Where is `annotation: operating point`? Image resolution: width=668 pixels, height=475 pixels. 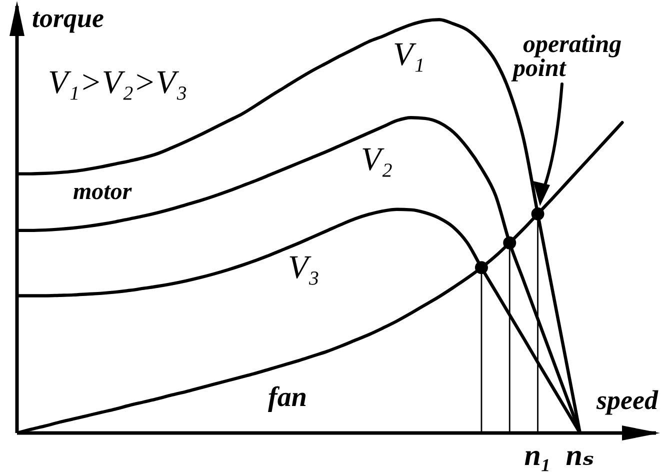 annotation: operating point is located at coordinates (569, 56).